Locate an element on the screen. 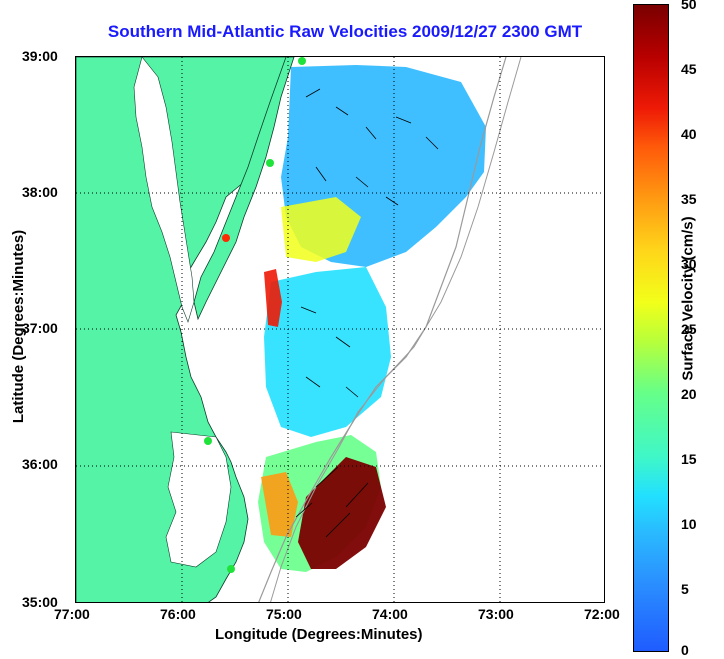 The height and width of the screenshot is (659, 724). velocity-patch-south-hot is located at coordinates (342, 513).